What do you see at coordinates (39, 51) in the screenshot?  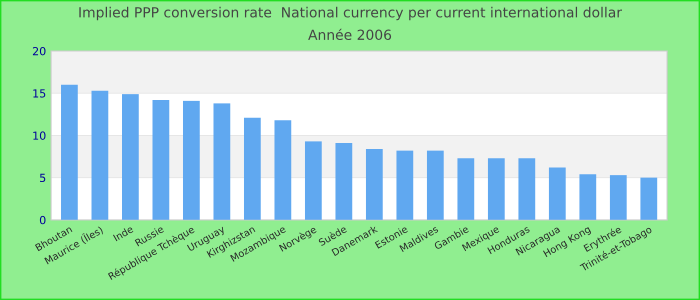 I see `y-tick-label: 20` at bounding box center [39, 51].